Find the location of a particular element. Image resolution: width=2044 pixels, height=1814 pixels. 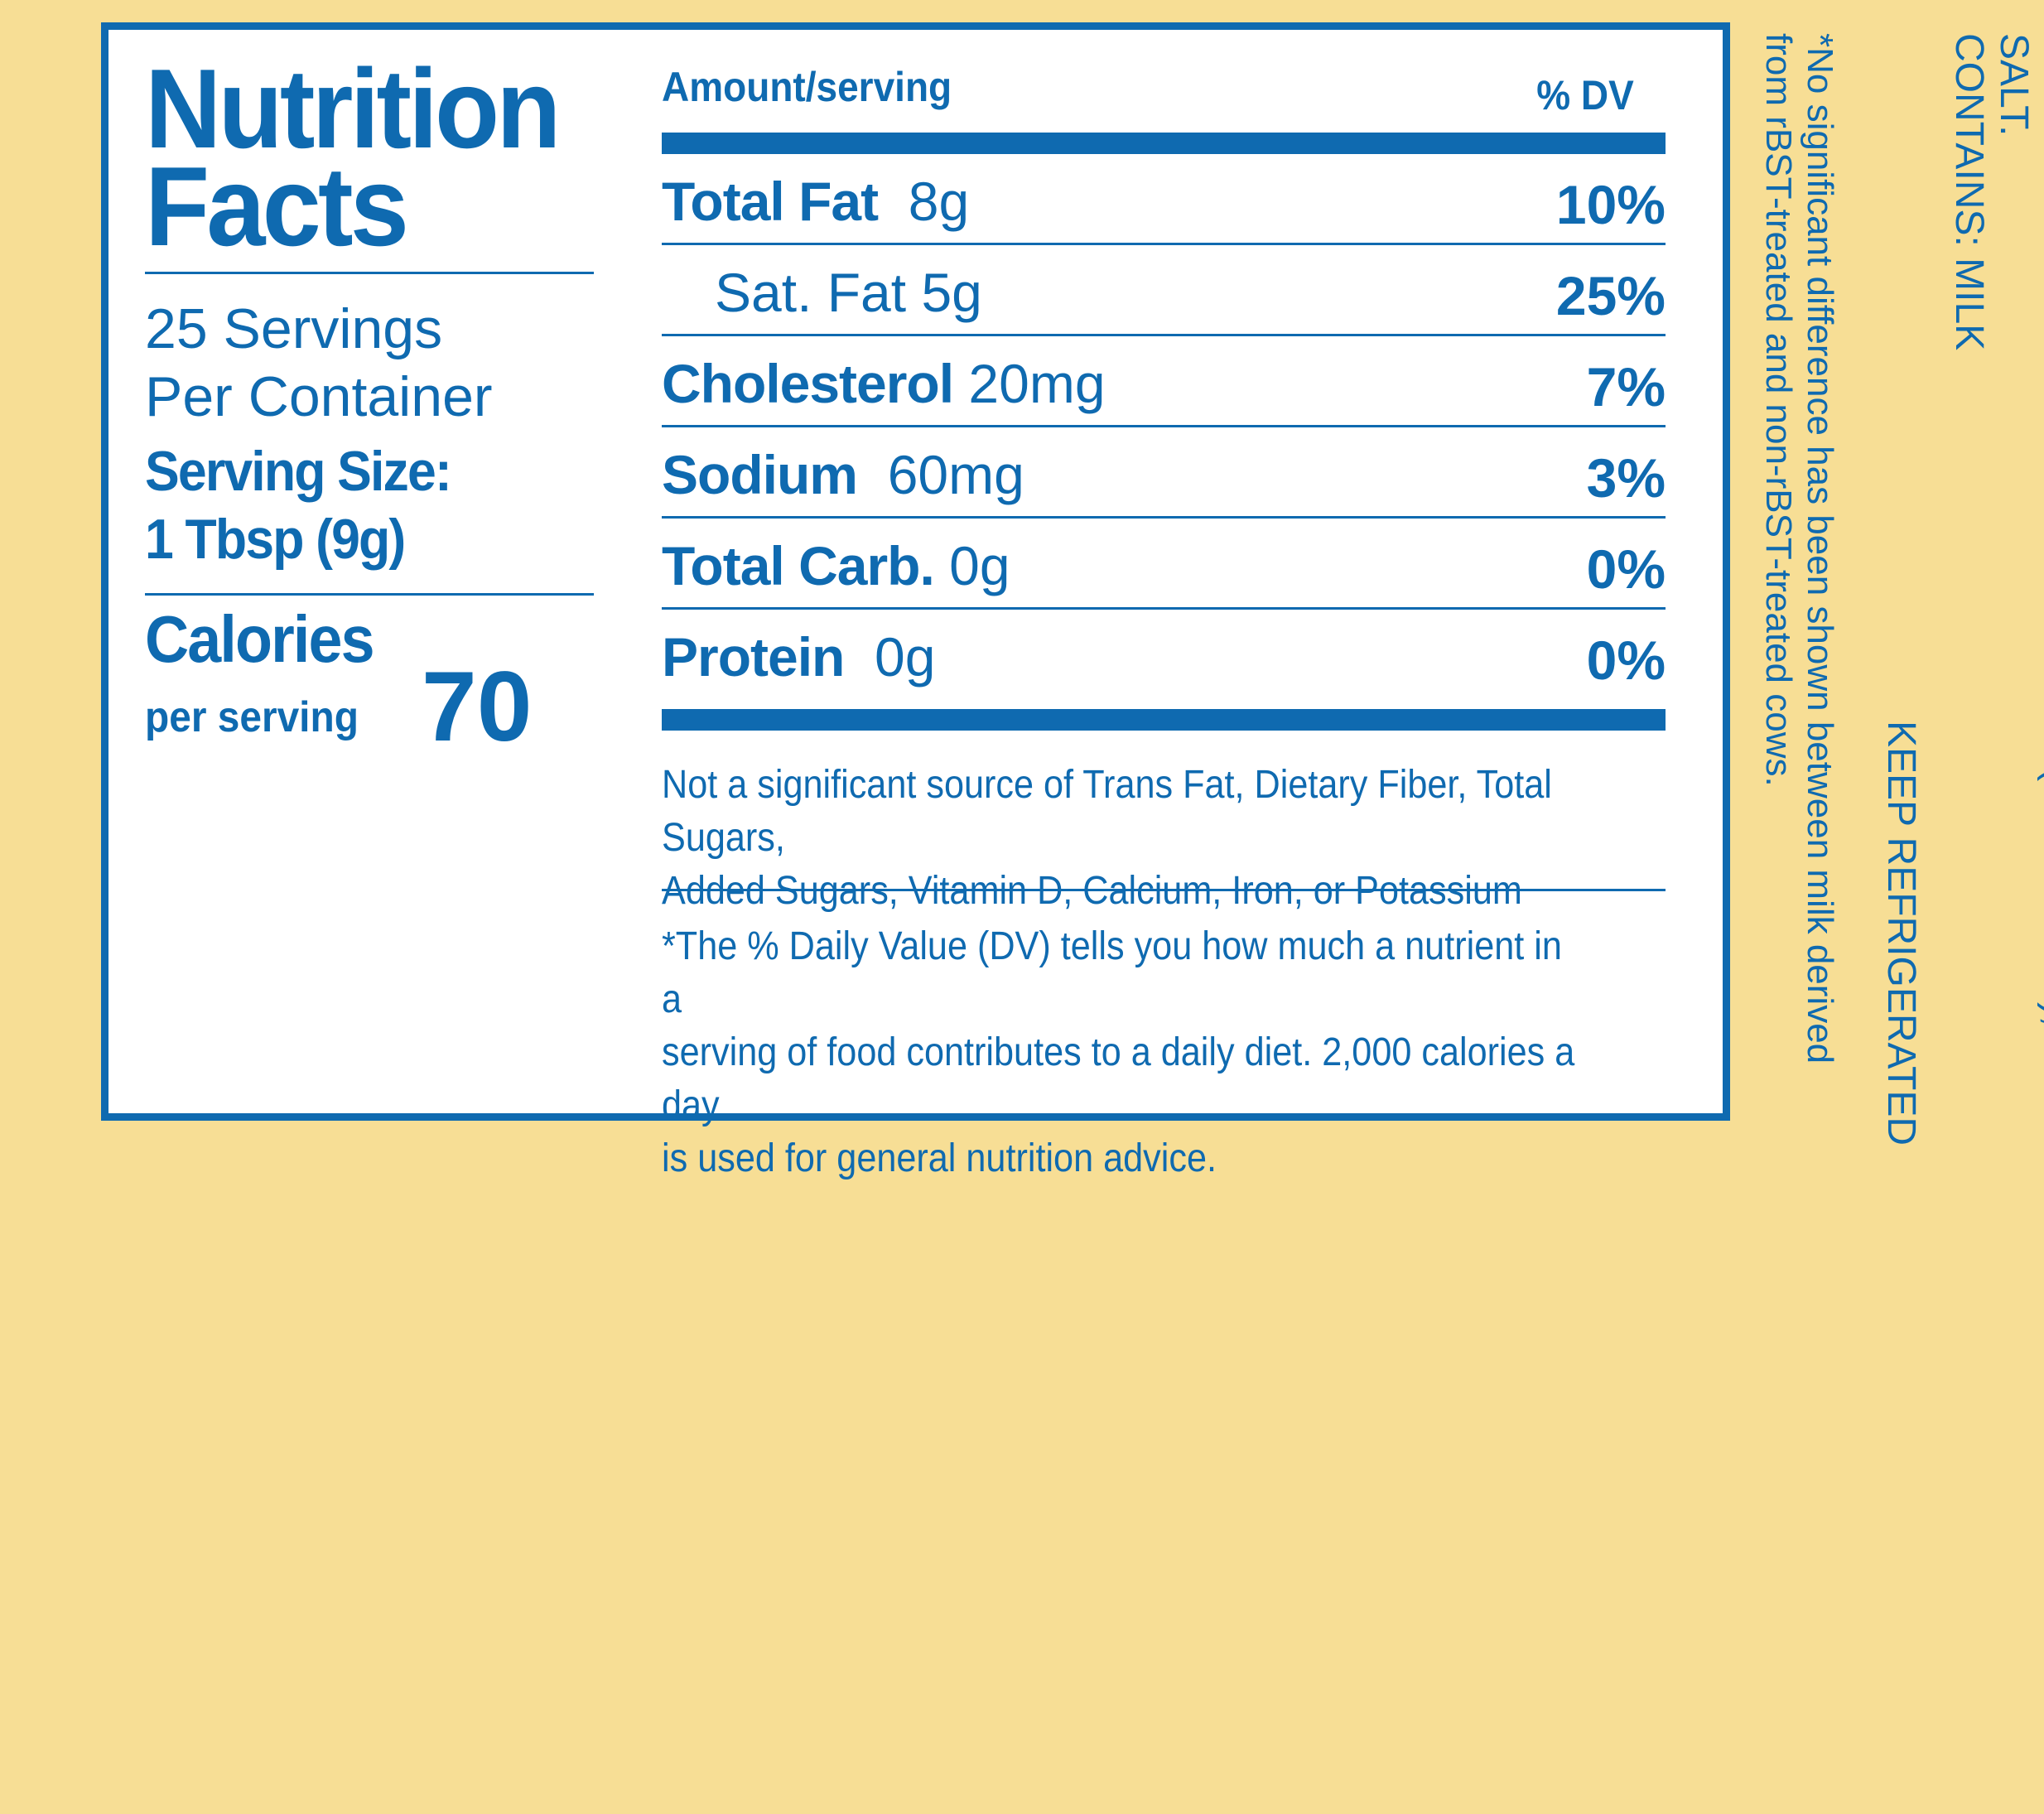

nutrition-facts-title: Nutrition Facts is located at coordinates (353, 157).